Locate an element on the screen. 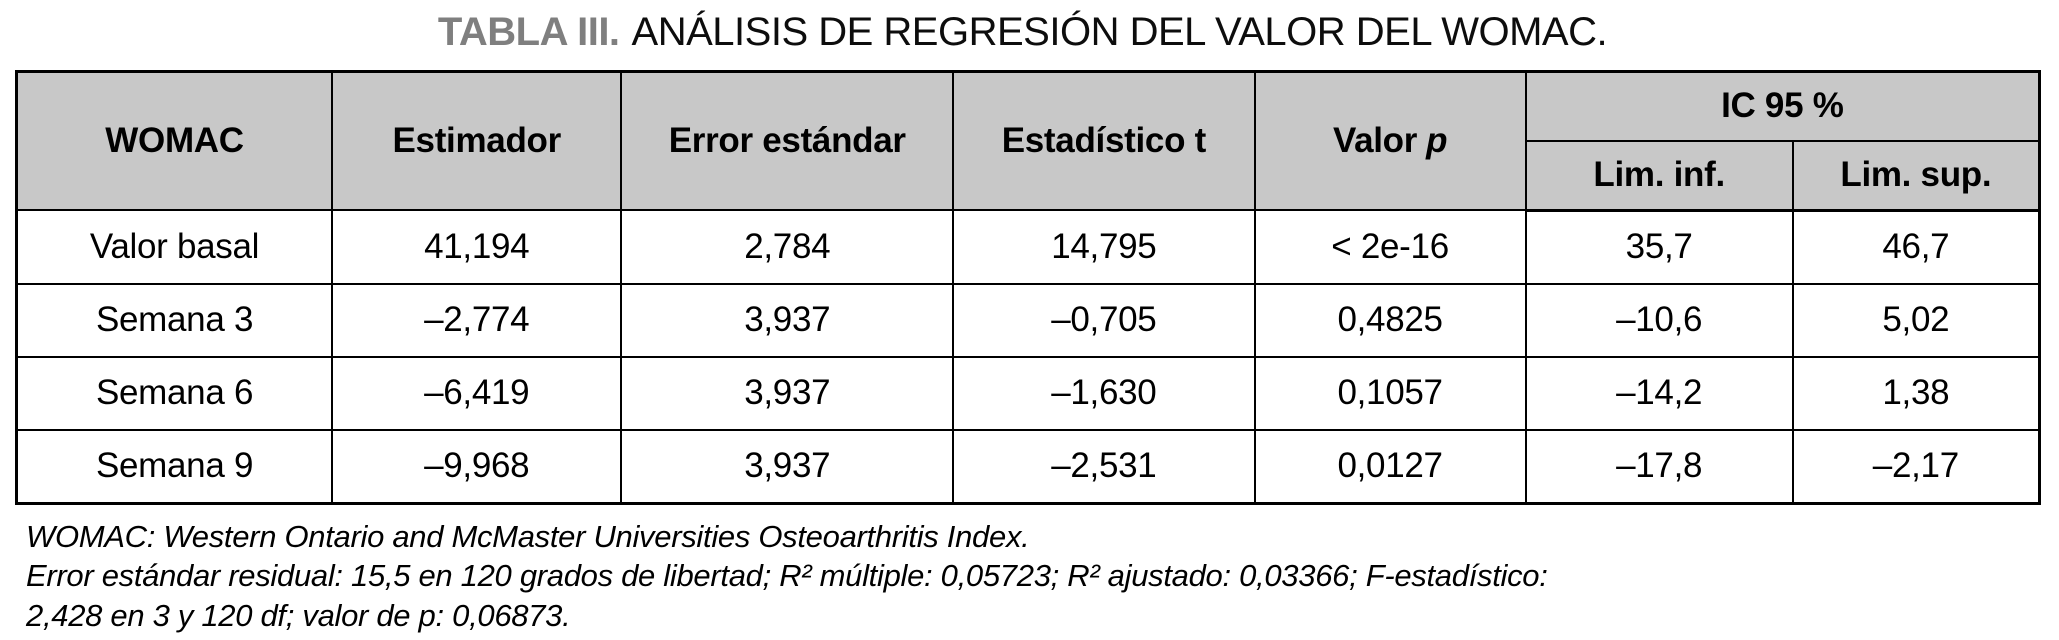 The width and height of the screenshot is (2059, 640). cell-lim-inf: –17,8 is located at coordinates (1659, 466).